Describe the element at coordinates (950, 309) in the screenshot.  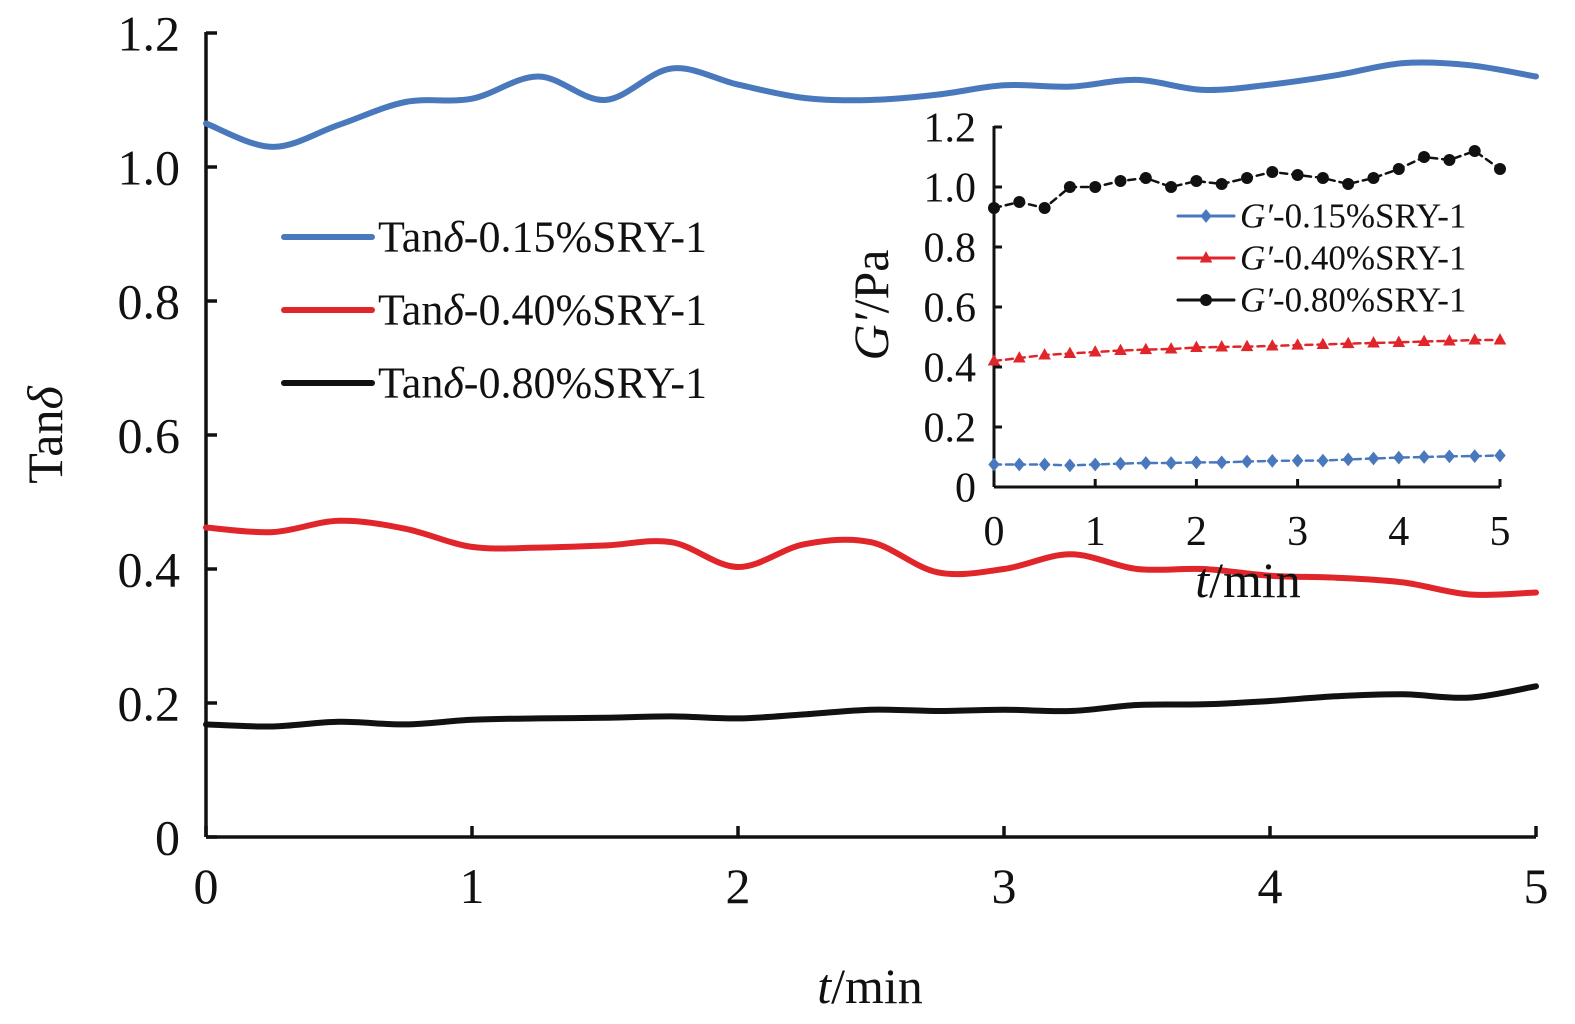
I see `y-tick-label: 0.6` at that location.